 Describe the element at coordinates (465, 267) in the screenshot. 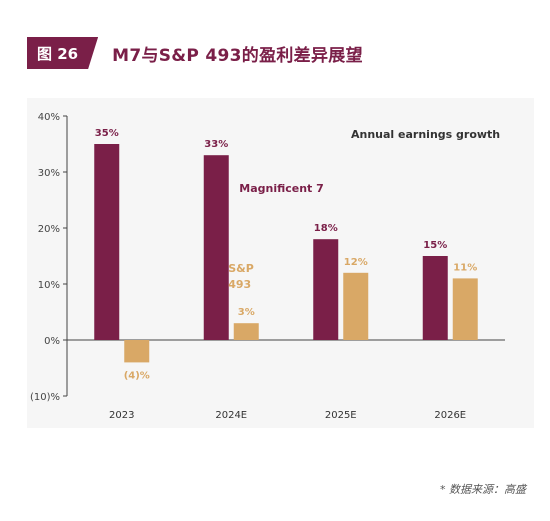

I see `data-label: 11%` at that location.